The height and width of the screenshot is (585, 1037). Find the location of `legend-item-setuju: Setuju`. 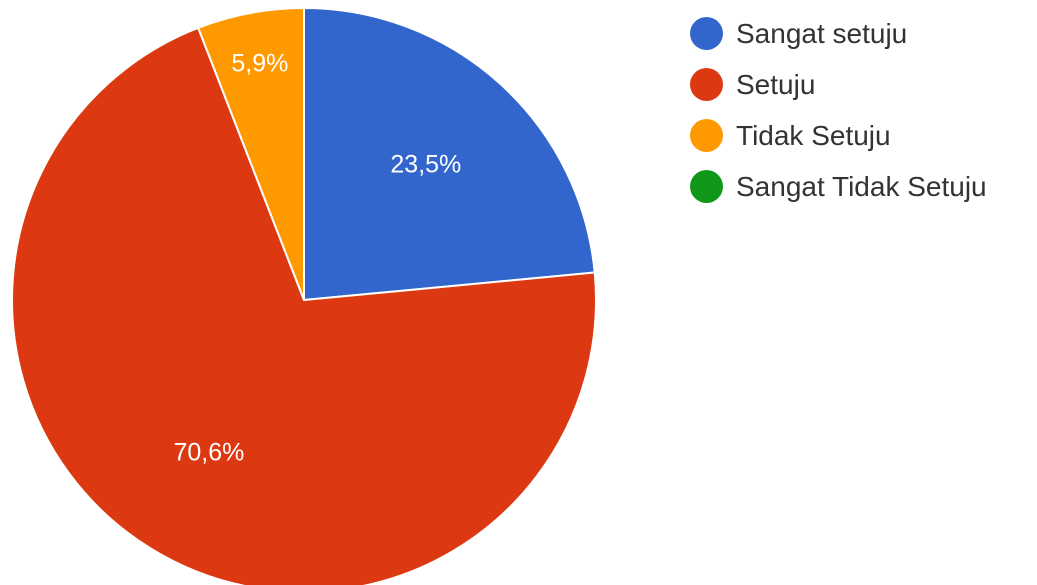

legend-item-setuju: Setuju is located at coordinates (838, 84).